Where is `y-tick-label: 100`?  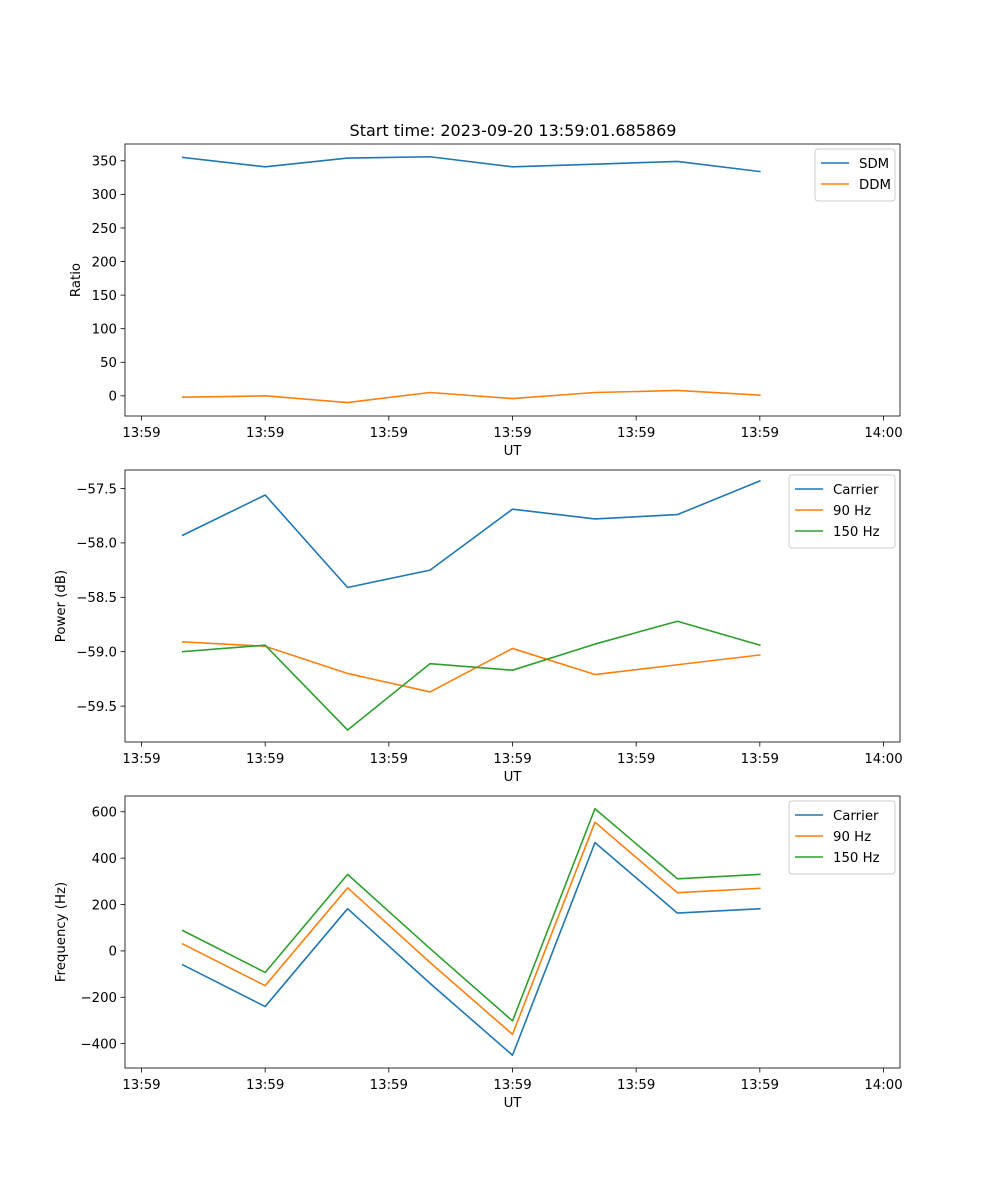 y-tick-label: 100 is located at coordinates (104, 329).